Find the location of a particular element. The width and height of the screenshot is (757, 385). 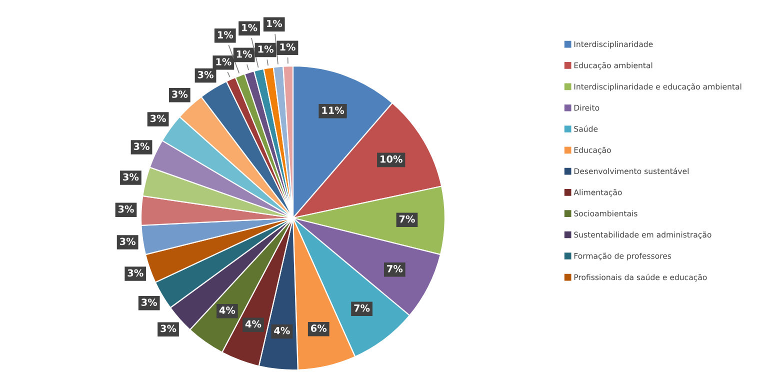

data-label: 10% is located at coordinates (391, 159).